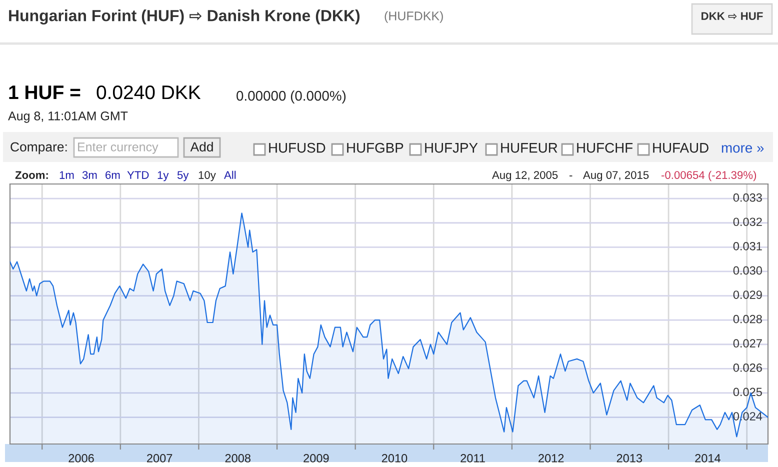  Describe the element at coordinates (44, 93) in the screenshot. I see `text: 1 HUF =` at that location.